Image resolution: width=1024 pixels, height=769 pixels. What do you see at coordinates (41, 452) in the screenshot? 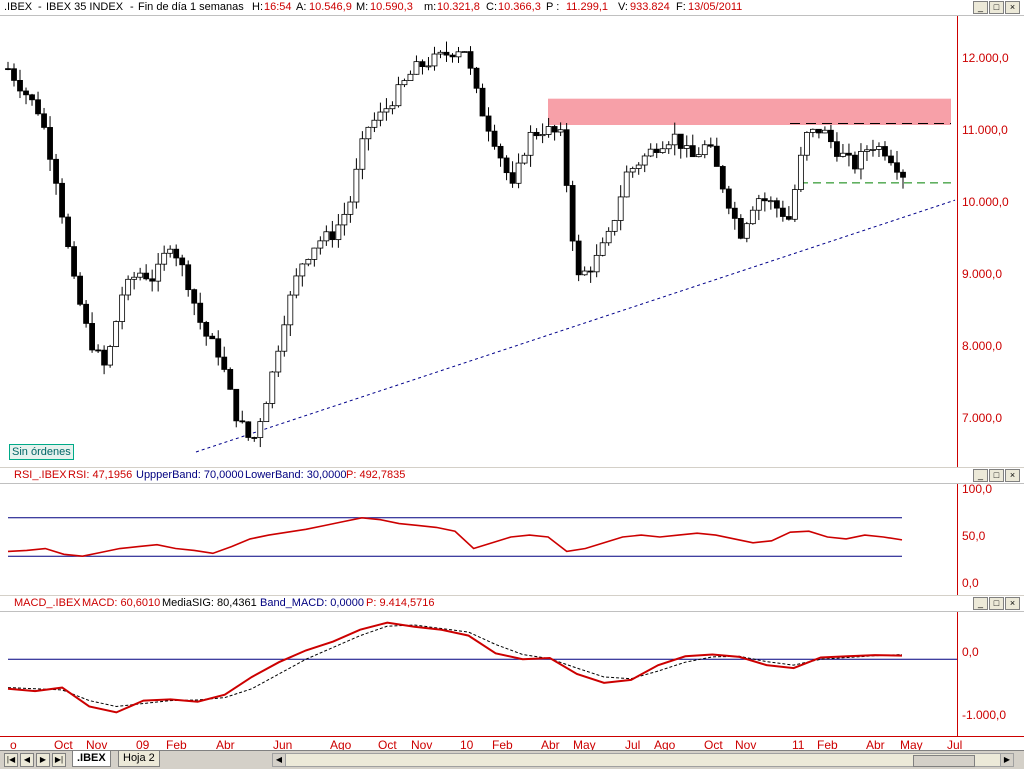
I see `orders-badge: Sin órdenes` at bounding box center [41, 452].